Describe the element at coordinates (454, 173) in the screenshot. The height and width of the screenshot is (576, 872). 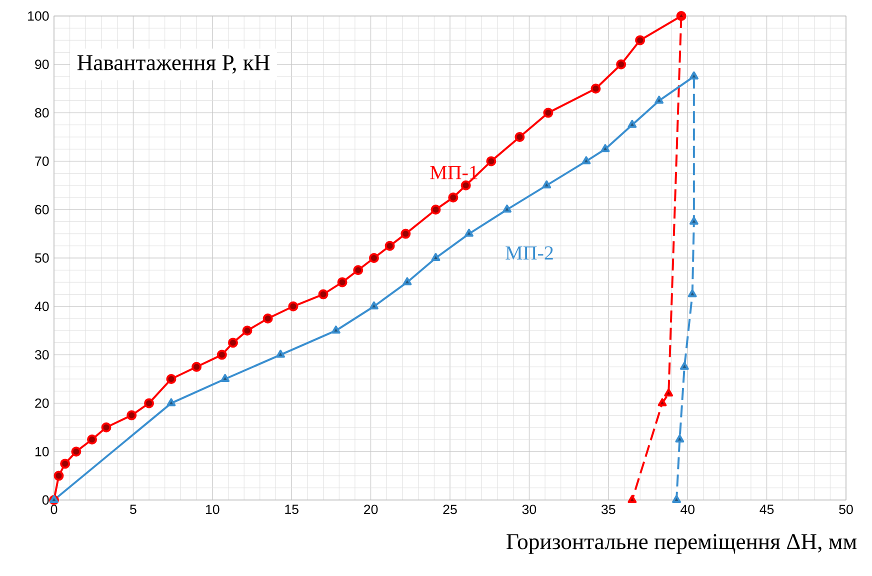
I see `series-label: МП-1` at that location.